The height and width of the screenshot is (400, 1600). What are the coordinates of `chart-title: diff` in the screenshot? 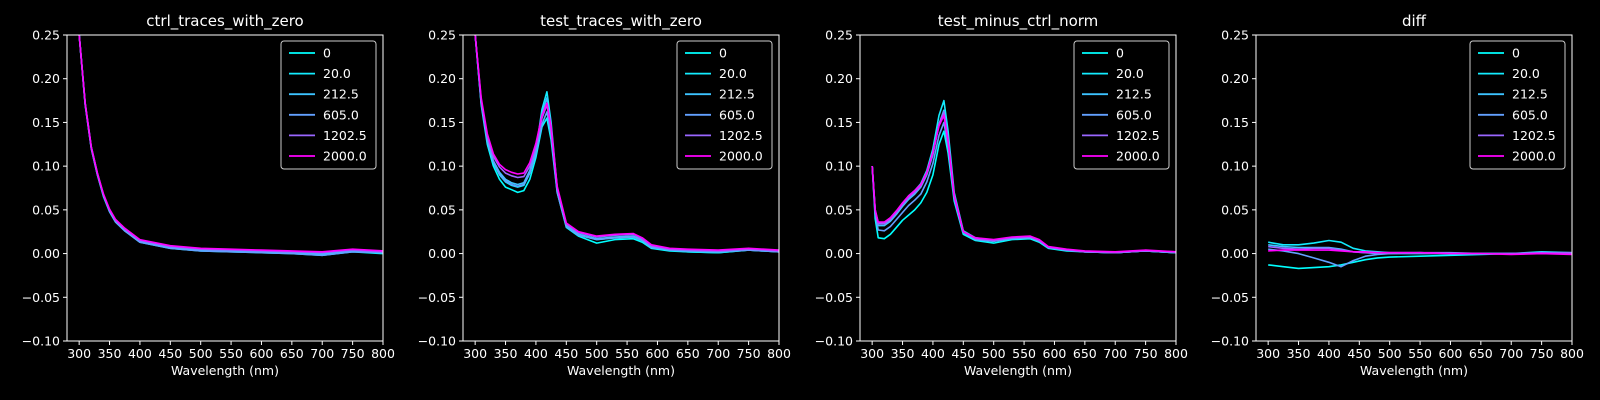 It's located at (1414, 21).